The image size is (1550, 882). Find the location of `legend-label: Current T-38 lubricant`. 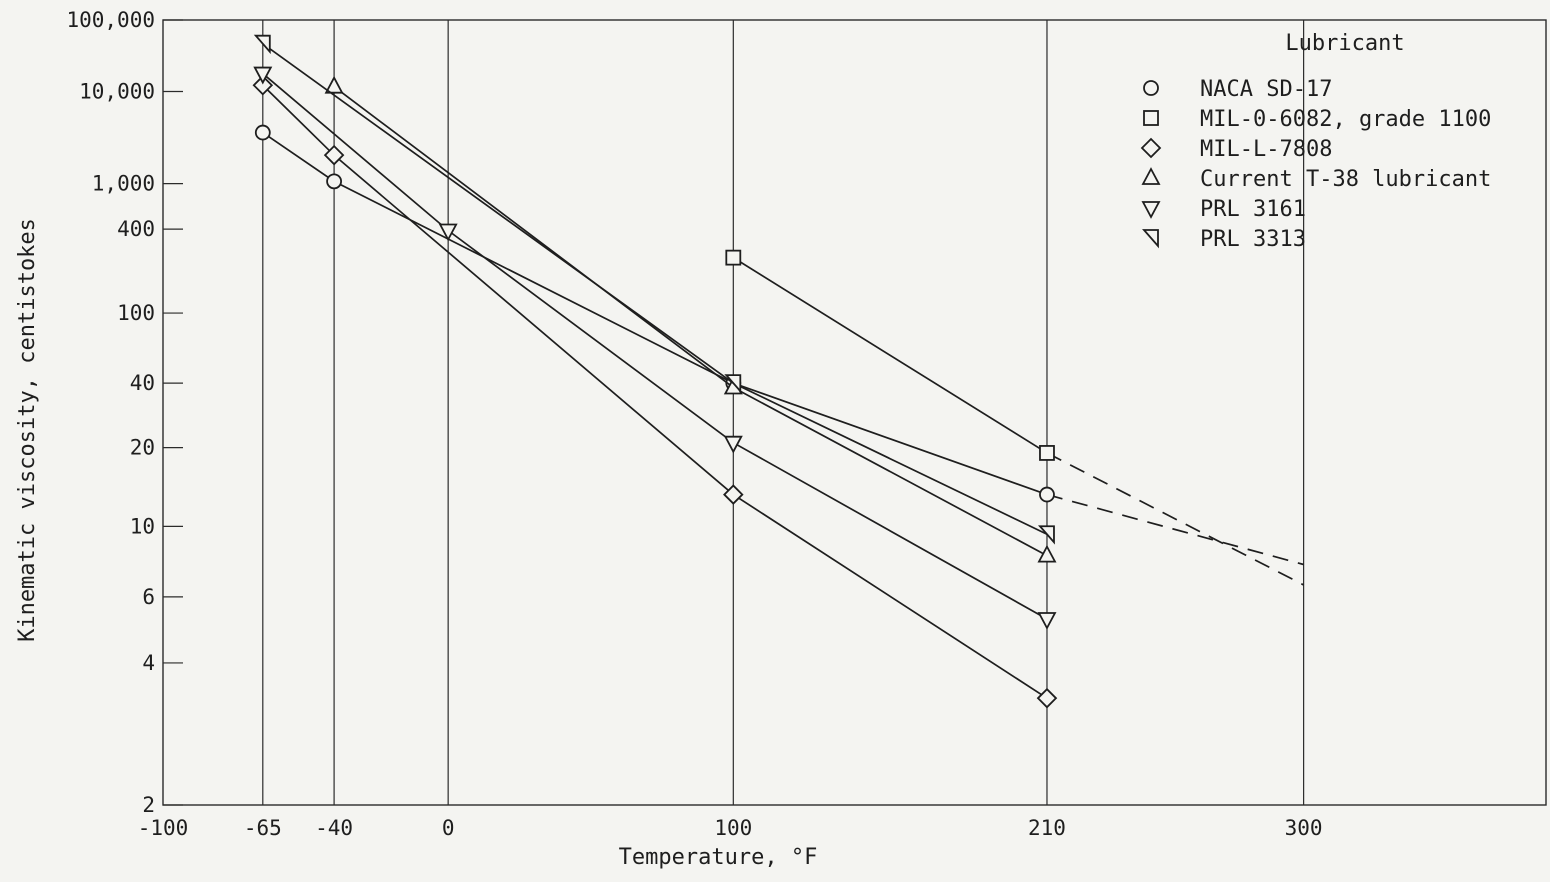

legend-label: Current T-38 lubricant is located at coordinates (1345, 179).